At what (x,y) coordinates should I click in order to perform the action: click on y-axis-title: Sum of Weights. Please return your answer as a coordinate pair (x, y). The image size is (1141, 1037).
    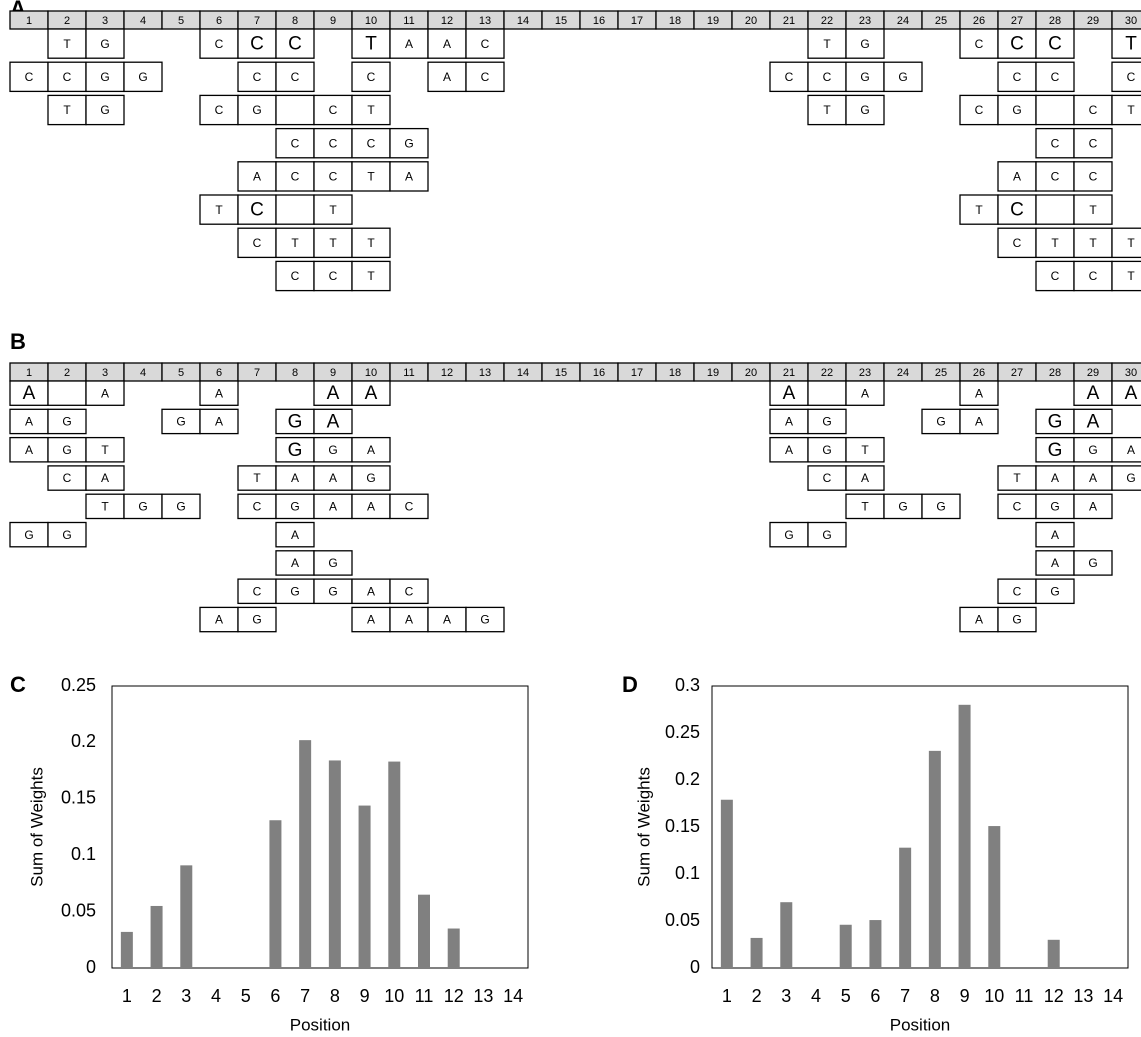
    Looking at the image, I should click on (36, 827).